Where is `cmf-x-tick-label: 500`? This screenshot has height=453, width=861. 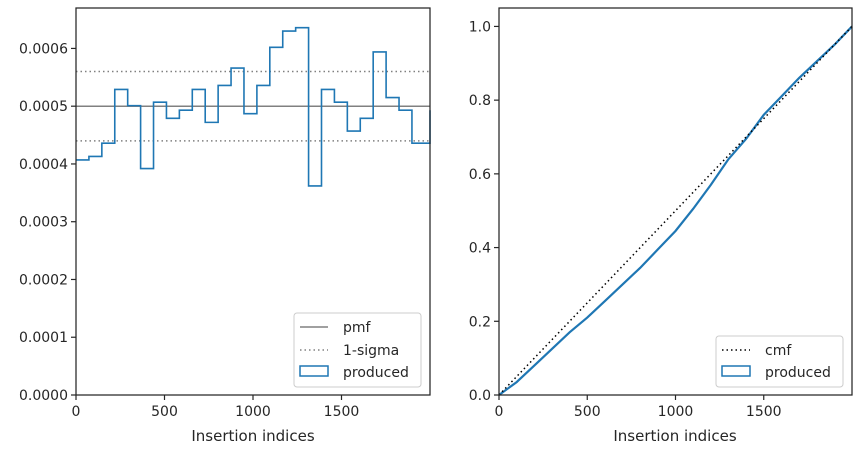
cmf-x-tick-label: 500 is located at coordinates (587, 412).